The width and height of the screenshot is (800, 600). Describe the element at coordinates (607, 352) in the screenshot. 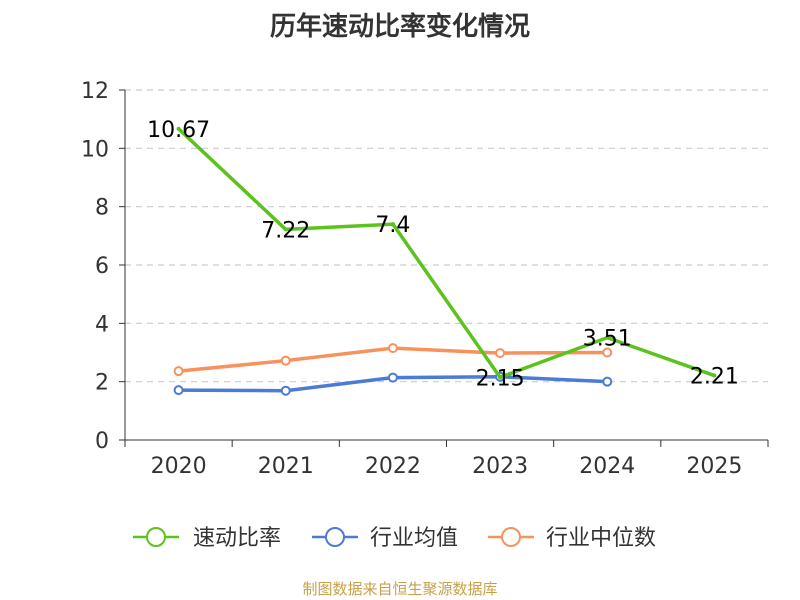

I see `point-行业中位数-2024` at that location.